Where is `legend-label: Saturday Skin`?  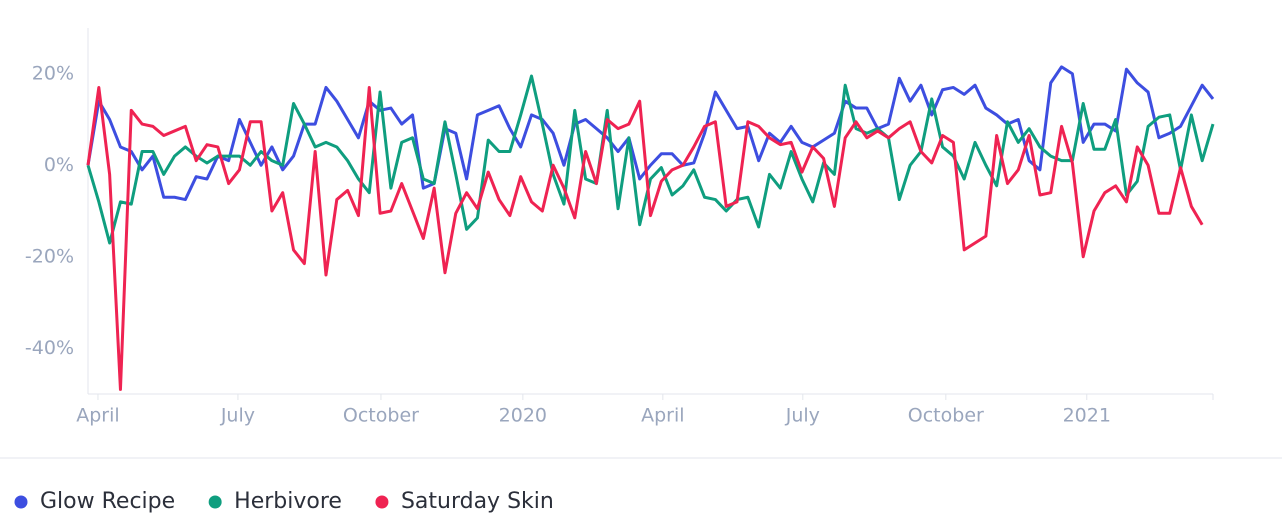 legend-label: Saturday Skin is located at coordinates (477, 501).